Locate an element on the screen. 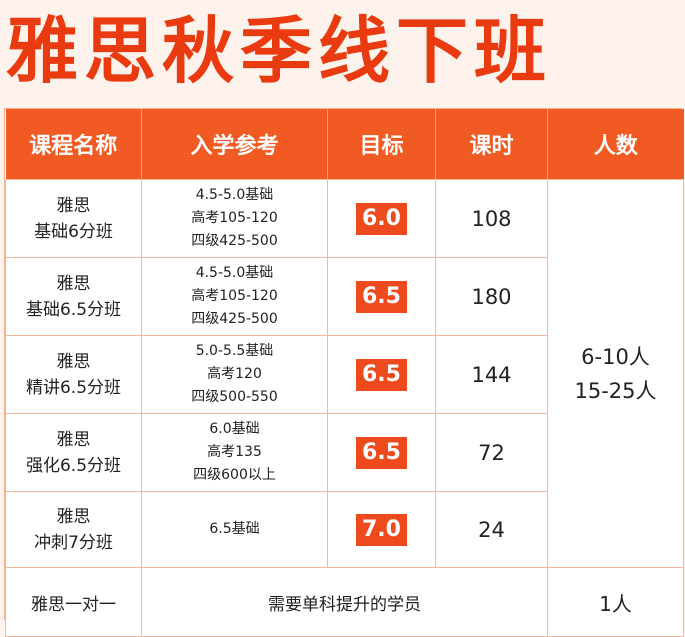 Image resolution: width=685 pixels, height=637 pixels. entry-reference-cell: 6.0基础 高考135 四级600以上 is located at coordinates (234, 452).